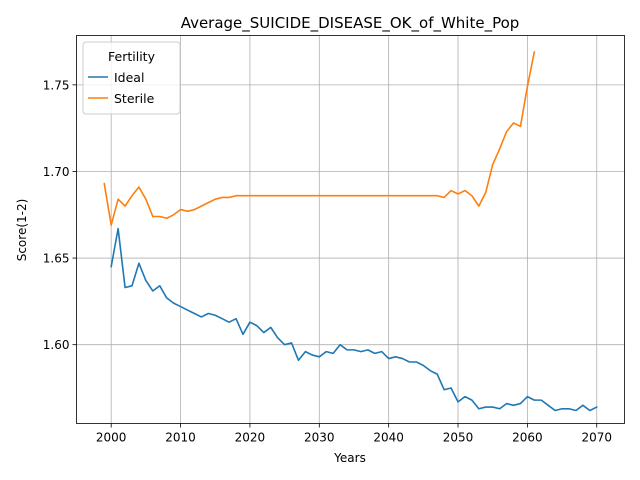 The image size is (640, 480). Describe the element at coordinates (388, 438) in the screenshot. I see `x-tick-label: 2040` at that location.